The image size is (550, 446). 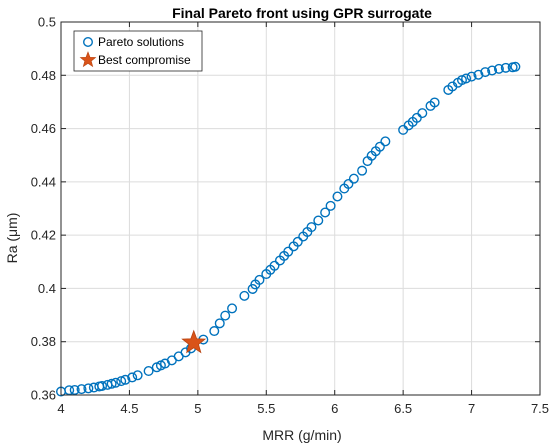 I want to click on x-tick-label: 5, so click(x=197, y=408).